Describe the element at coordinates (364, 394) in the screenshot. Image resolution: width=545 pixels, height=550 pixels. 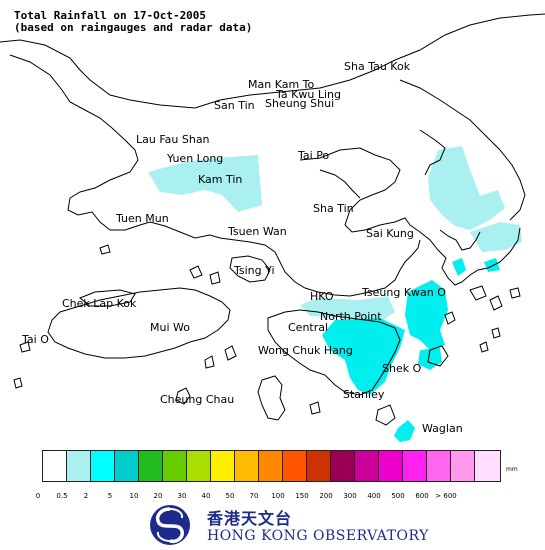
I see `place-stanley: Stanley` at that location.